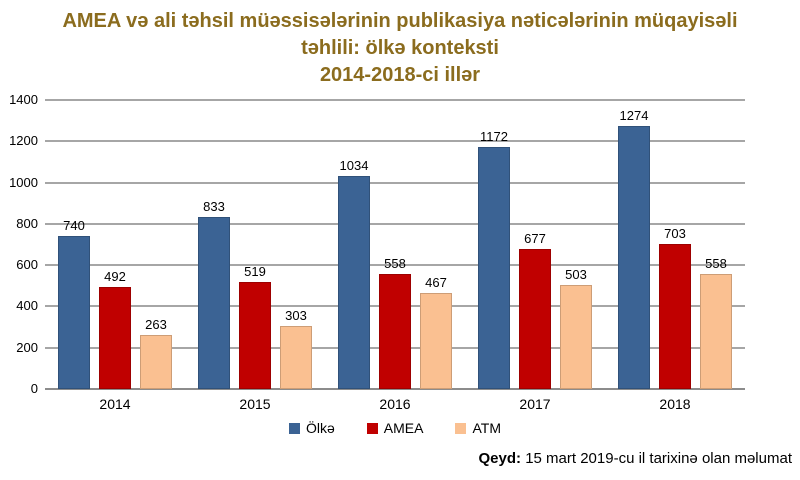 This screenshot has height=480, width=800. What do you see at coordinates (320, 428) in the screenshot?
I see `legend-label: Ölkə` at bounding box center [320, 428].